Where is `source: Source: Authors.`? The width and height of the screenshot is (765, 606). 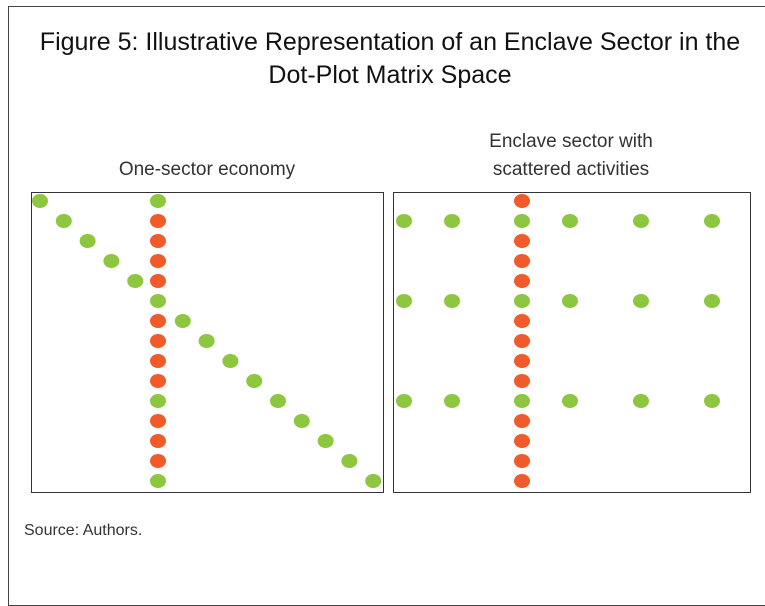 source: Source: Authors. is located at coordinates (83, 530).